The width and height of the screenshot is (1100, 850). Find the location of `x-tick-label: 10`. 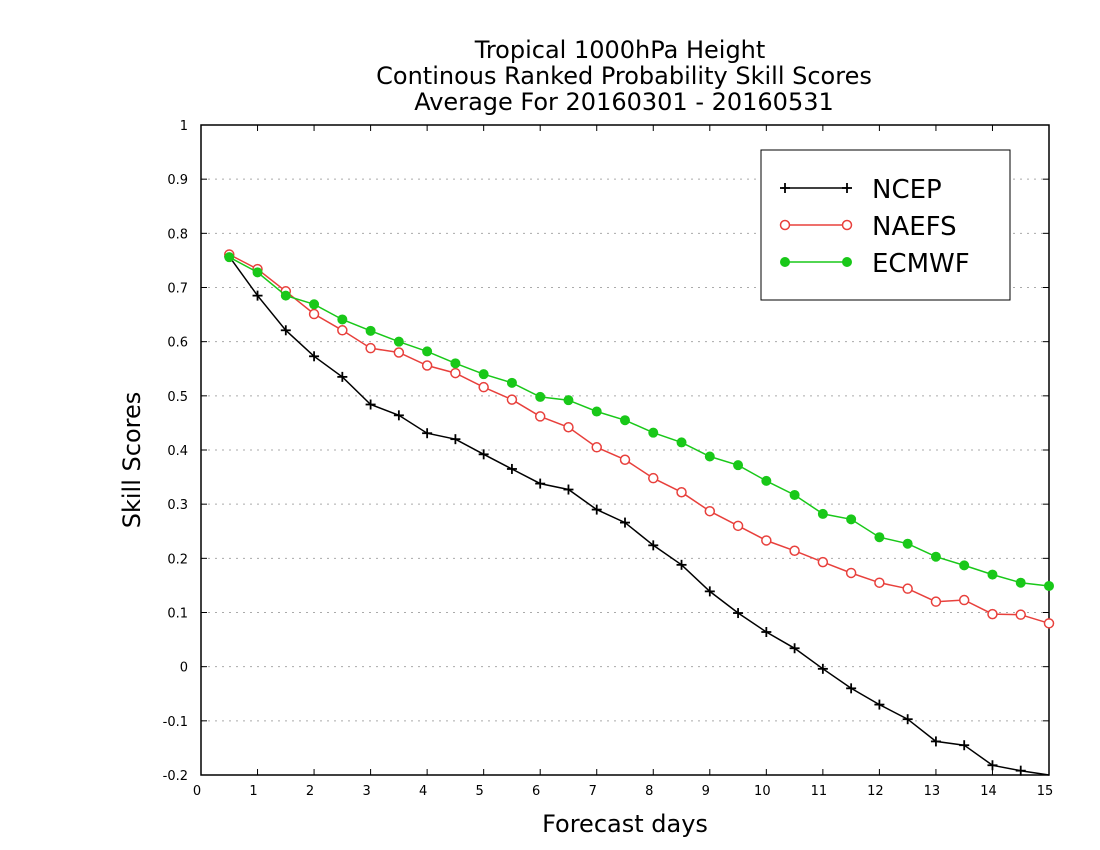

x-tick-label: 10 is located at coordinates (762, 791).